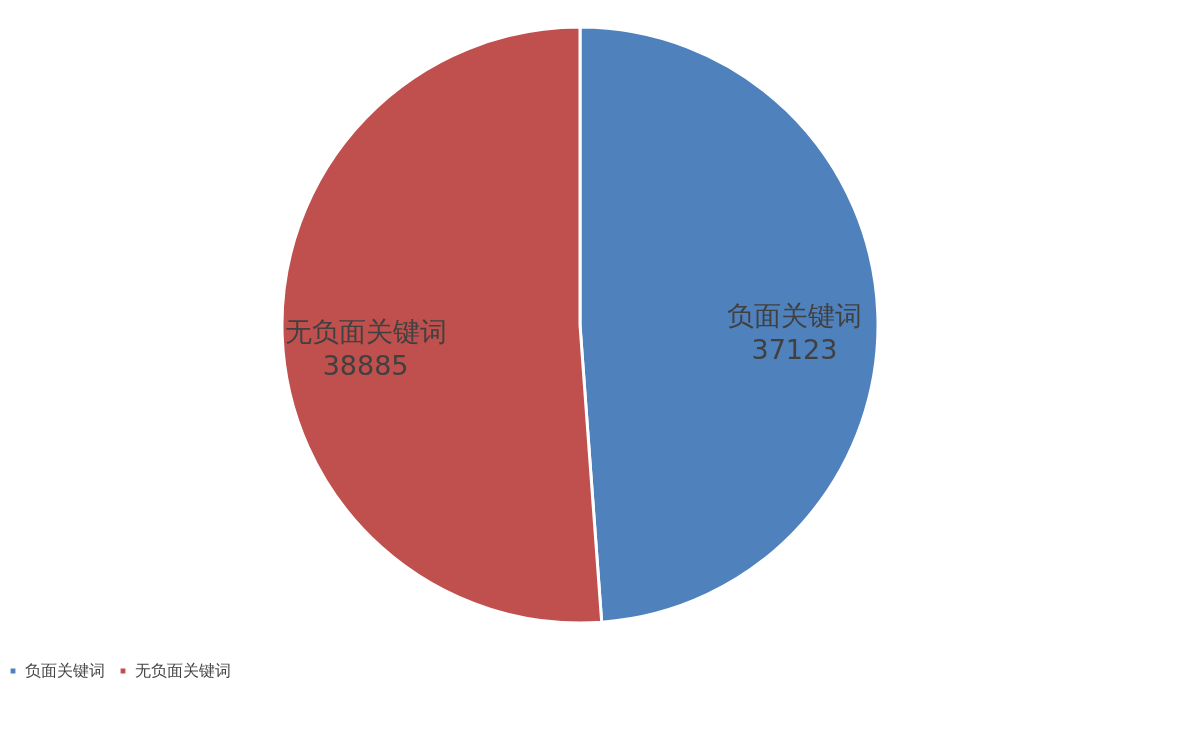  What do you see at coordinates (183, 670) in the screenshot?
I see `legend-label: 无负面关键词` at bounding box center [183, 670].